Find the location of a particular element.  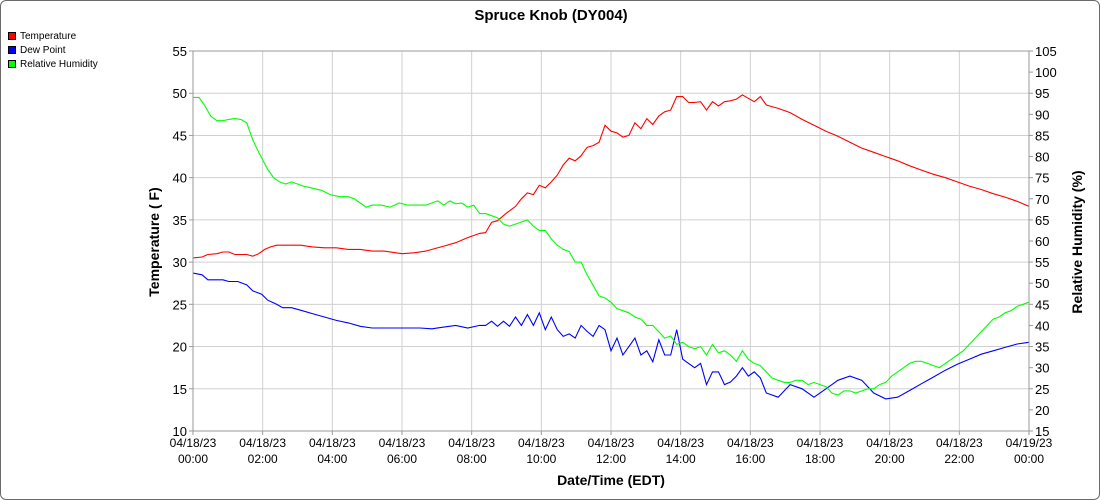

x-tick-label-time: 04:00 is located at coordinates (332, 459).